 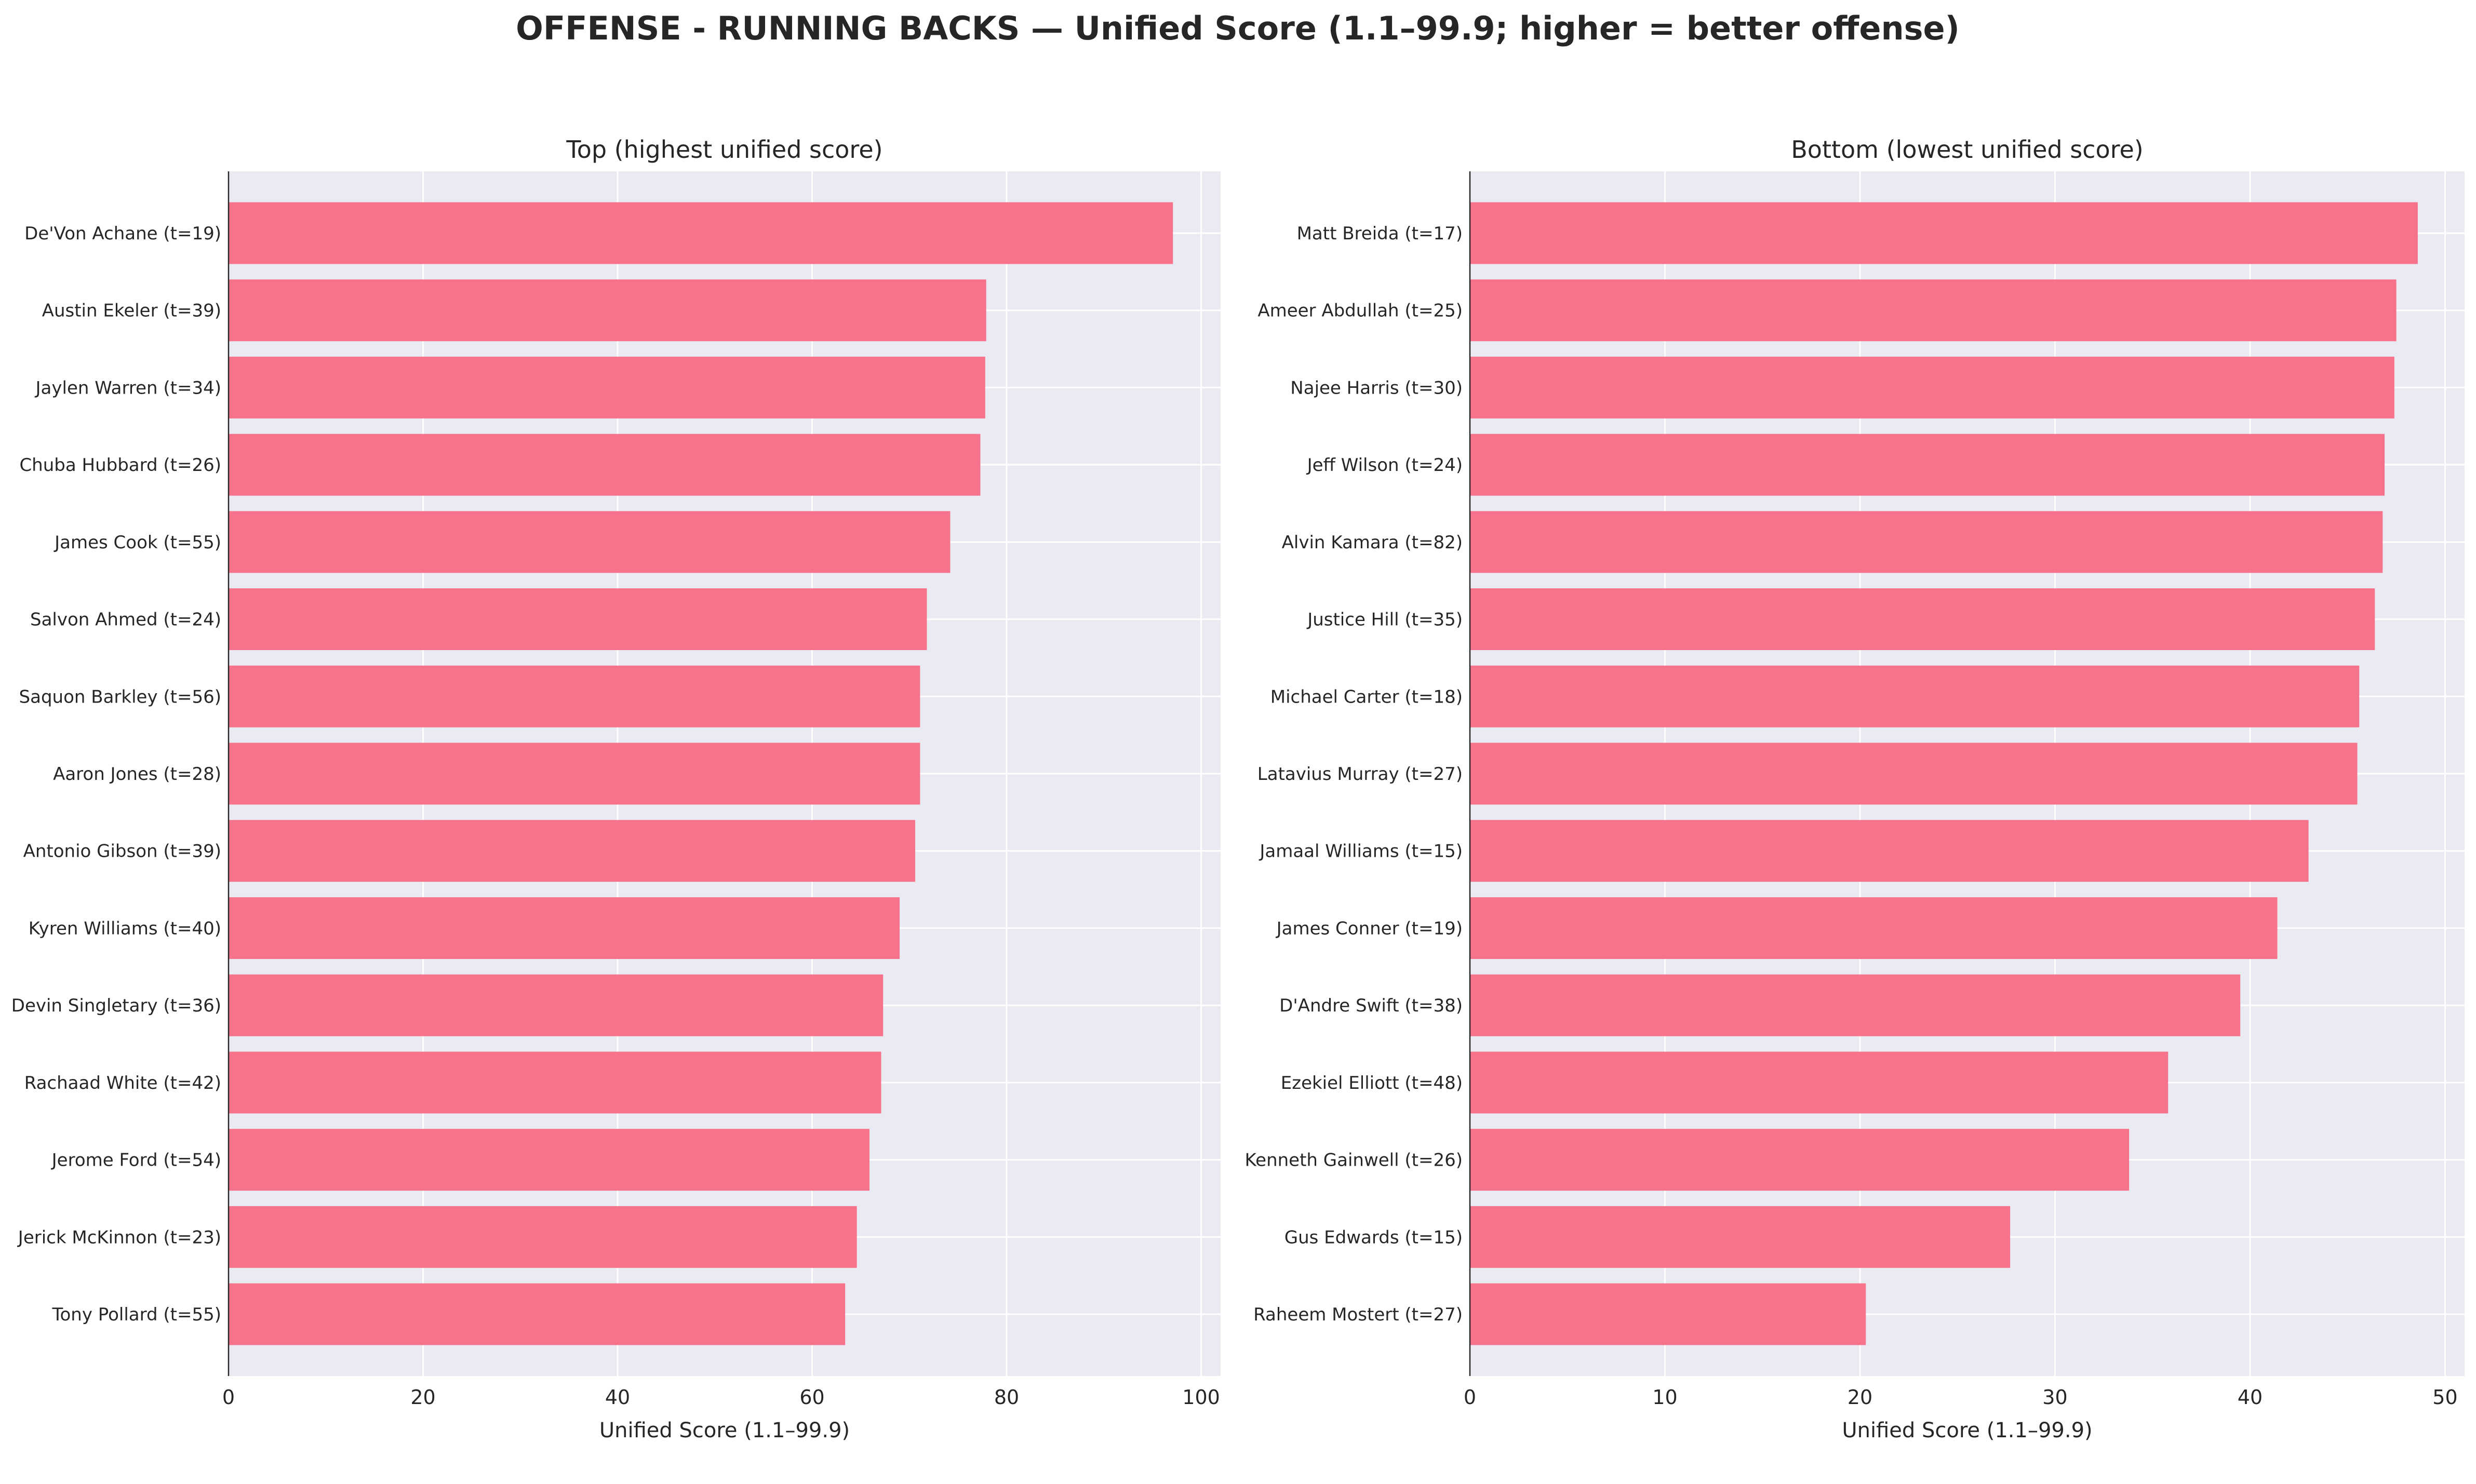 I want to click on top-category-label: Rachaad White (t=42), so click(x=122, y=1083).